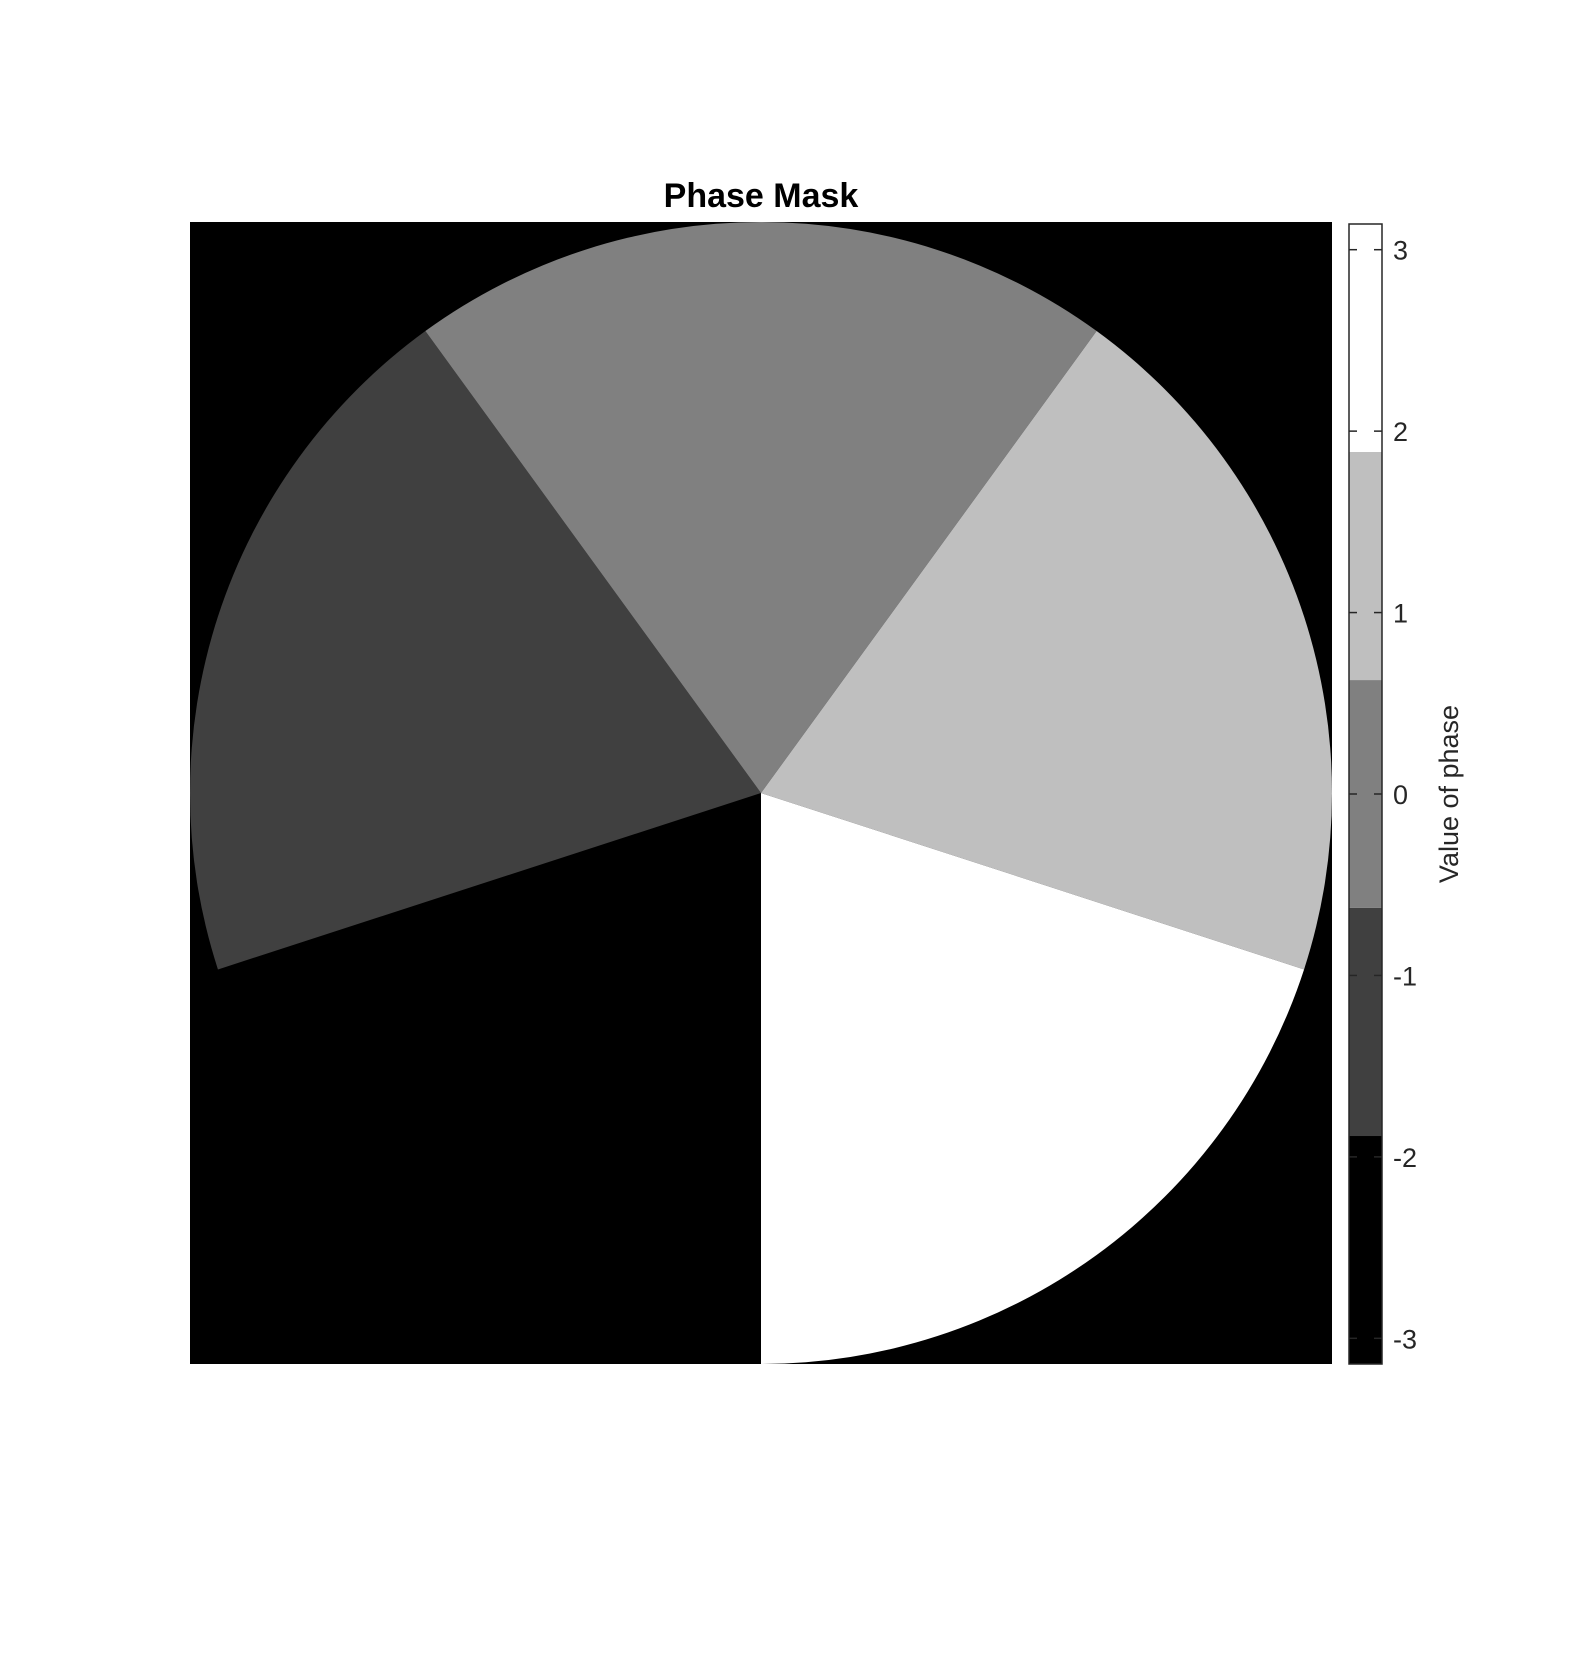 This screenshot has height=1660, width=1577. I want to click on colorbar-tick-label-4: 1, so click(1400, 614).